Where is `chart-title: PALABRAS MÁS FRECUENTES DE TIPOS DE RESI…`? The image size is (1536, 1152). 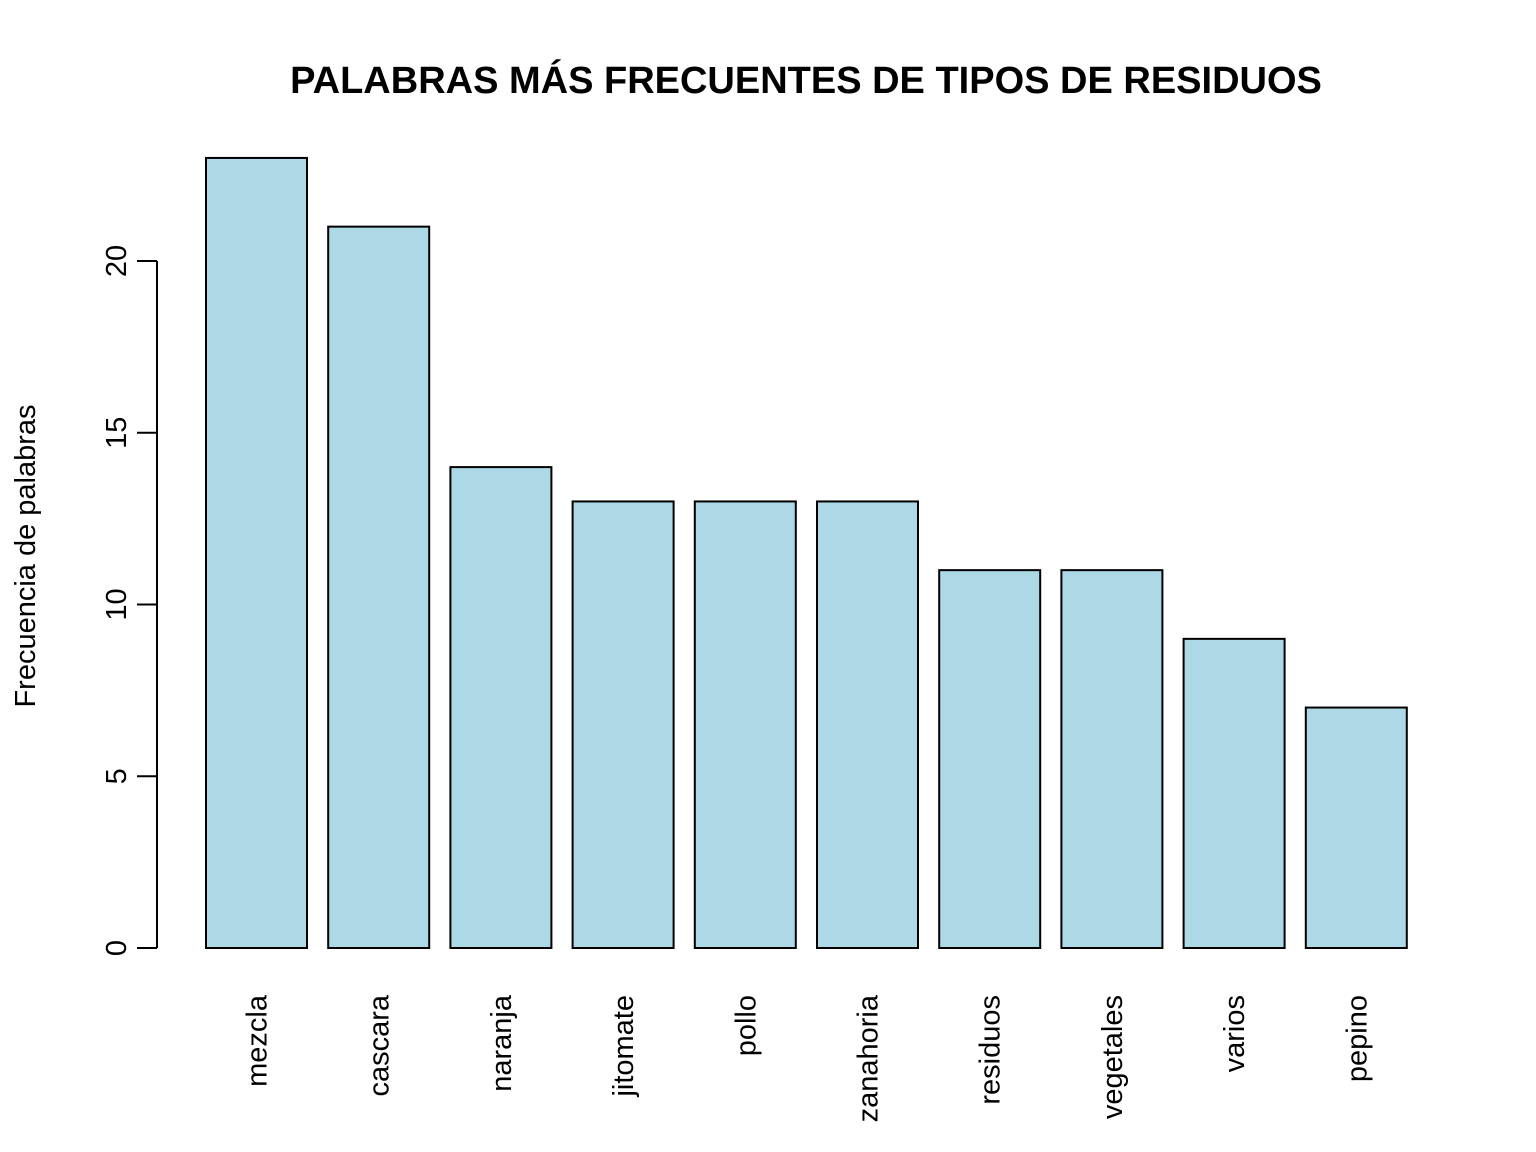
chart-title: PALABRAS MÁS FRECUENTES DE TIPOS DE RESI… is located at coordinates (806, 80).